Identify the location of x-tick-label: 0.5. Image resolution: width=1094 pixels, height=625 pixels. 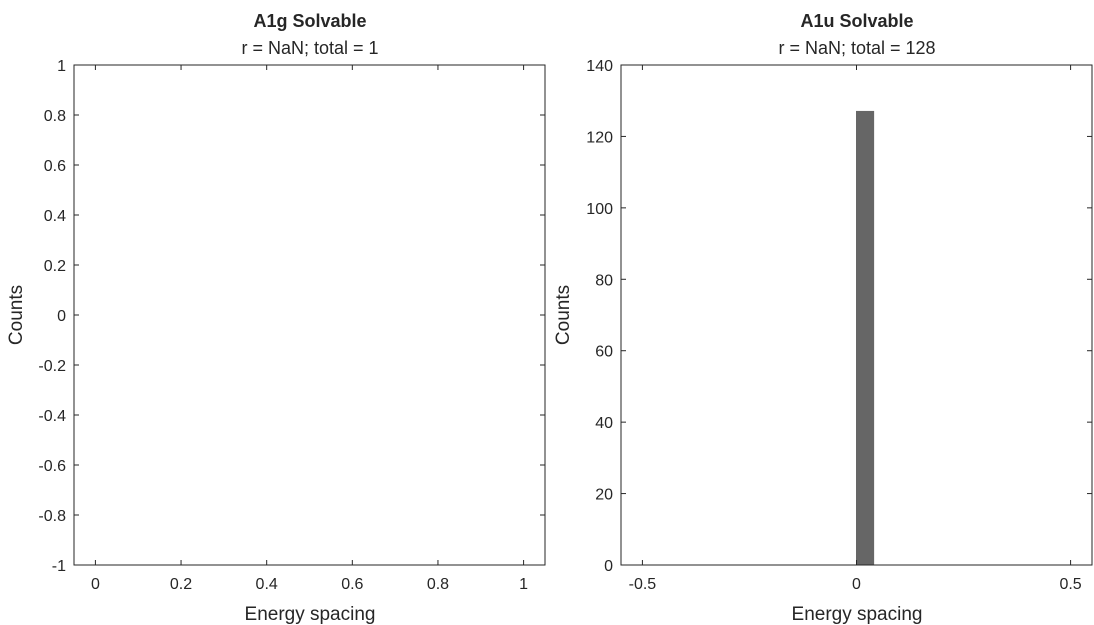
(1070, 584).